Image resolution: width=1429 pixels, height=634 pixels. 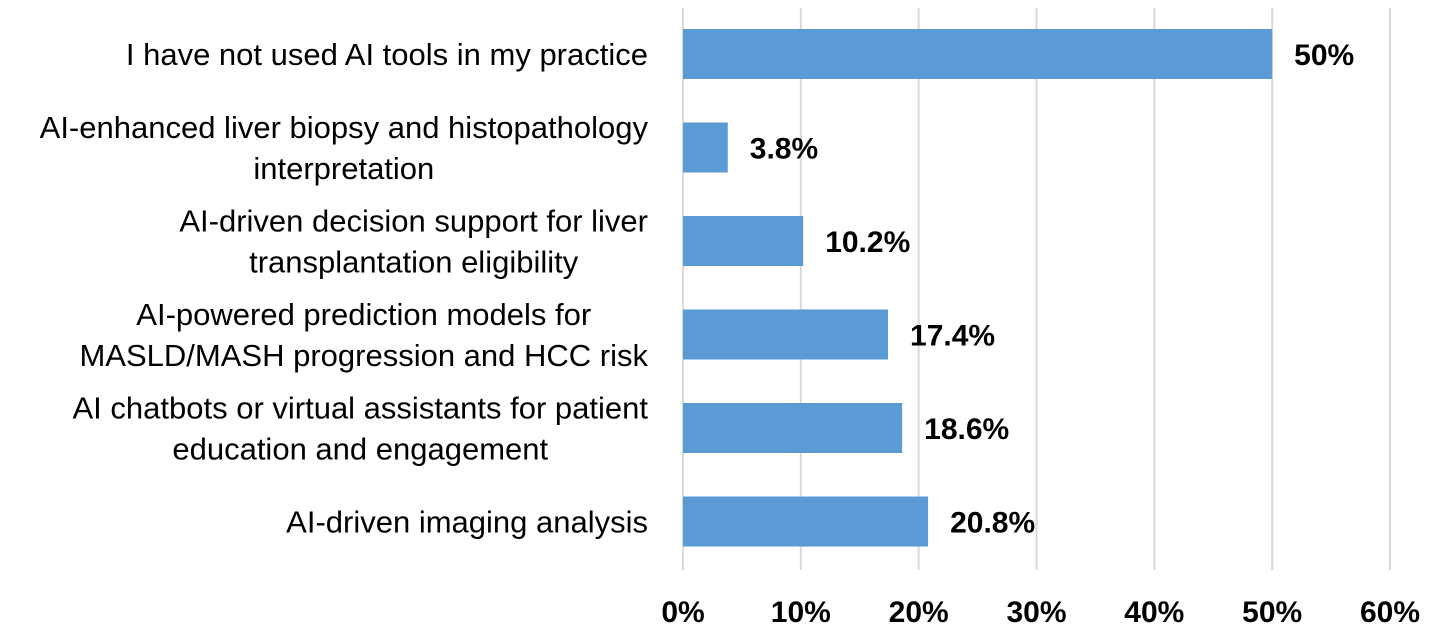 I want to click on x-tick-label: 50%, so click(x=1272, y=612).